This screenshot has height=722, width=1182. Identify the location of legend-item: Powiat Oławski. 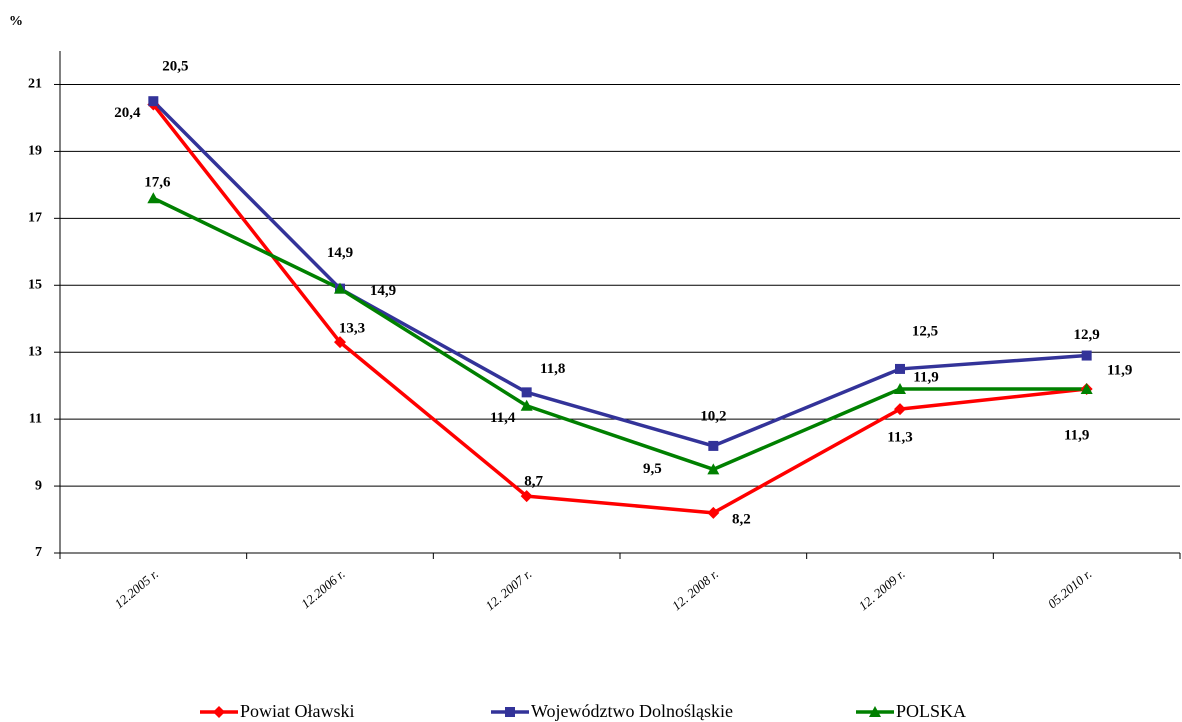
(277, 711).